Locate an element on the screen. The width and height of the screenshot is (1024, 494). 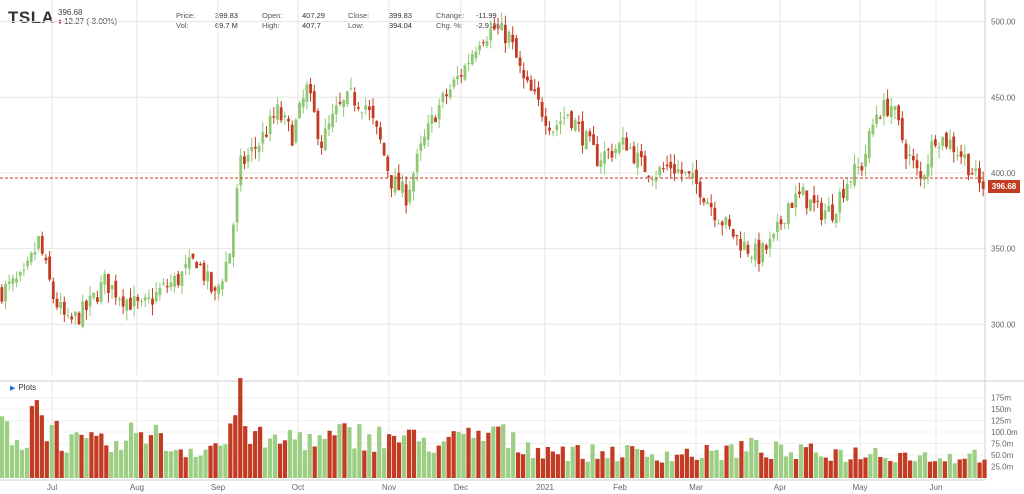
month-tick-label: 2021 is located at coordinates (545, 487).